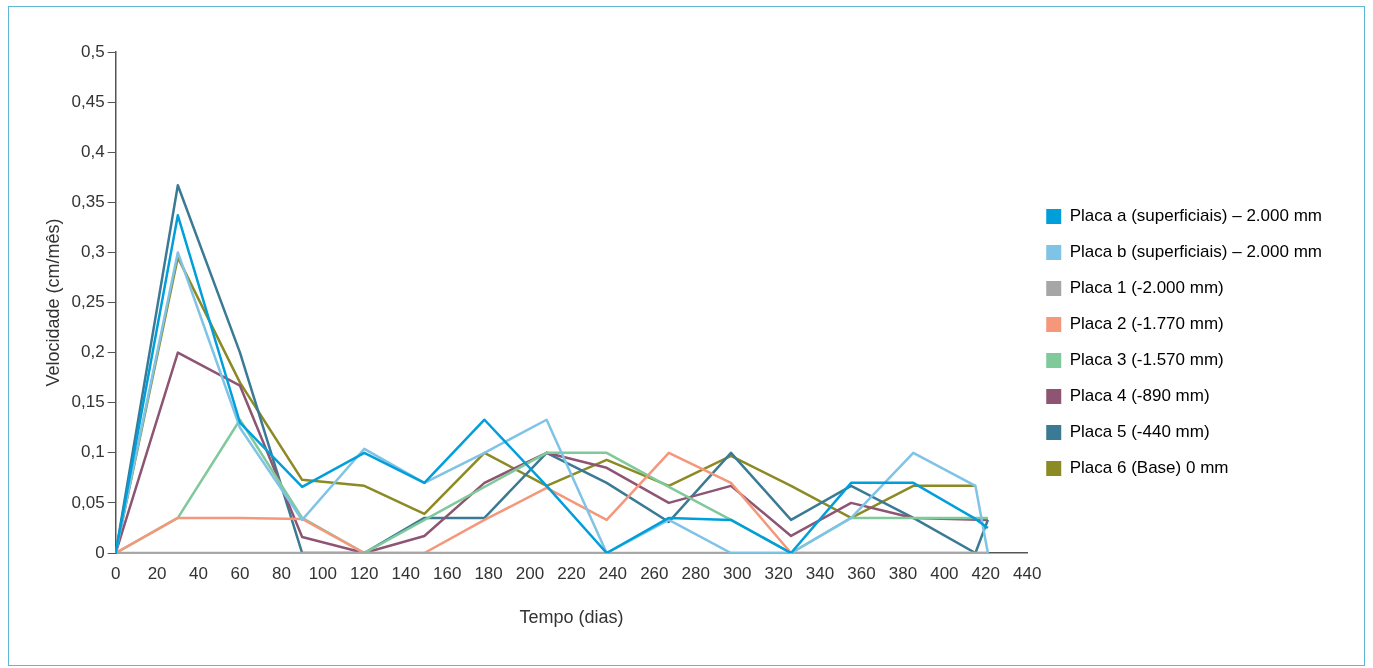  I want to click on x-tick-label: 260, so click(654, 573).